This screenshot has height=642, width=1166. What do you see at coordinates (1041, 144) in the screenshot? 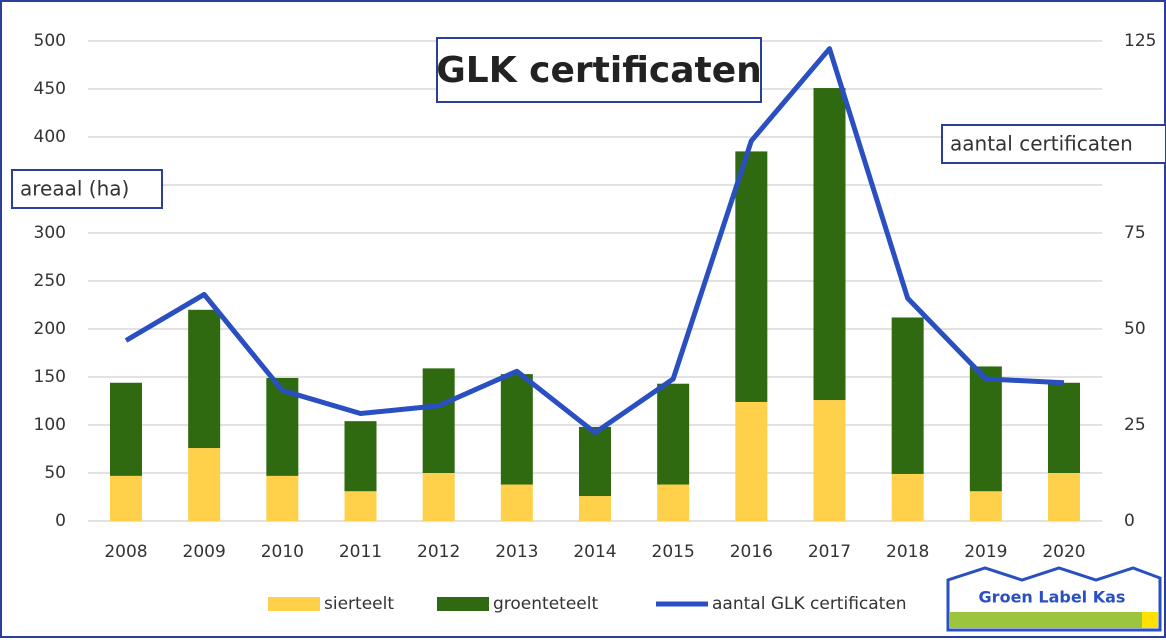
I see `y2-axis-label: aantal certificaten` at bounding box center [1041, 144].